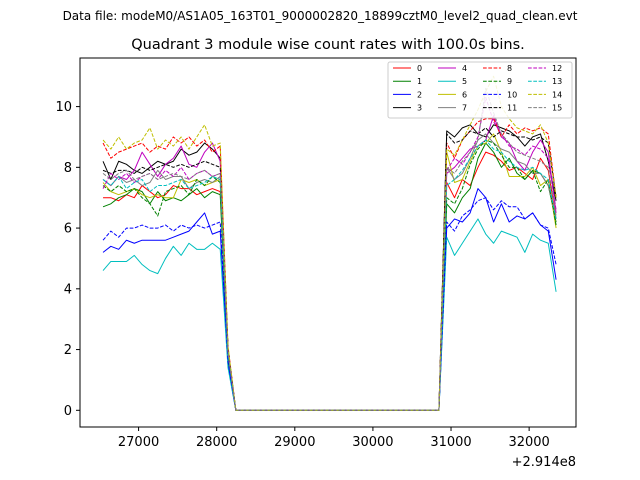  Describe the element at coordinates (557, 94) in the screenshot. I see `legend-label-14: 14` at that location.